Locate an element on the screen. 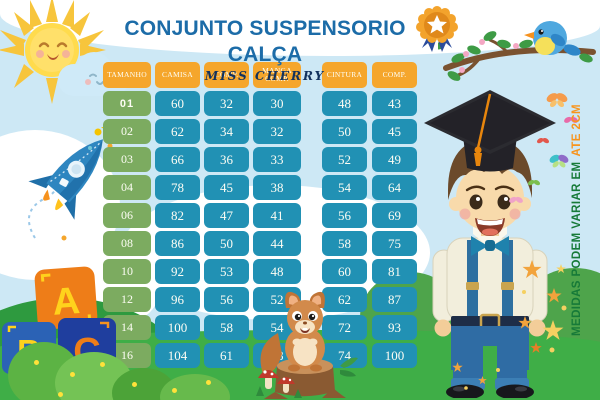 The width and height of the screenshot is (600, 400). header: CONJUNTO SUSPENSORIO CALÇA MISS CHERRY is located at coordinates (265, 49).